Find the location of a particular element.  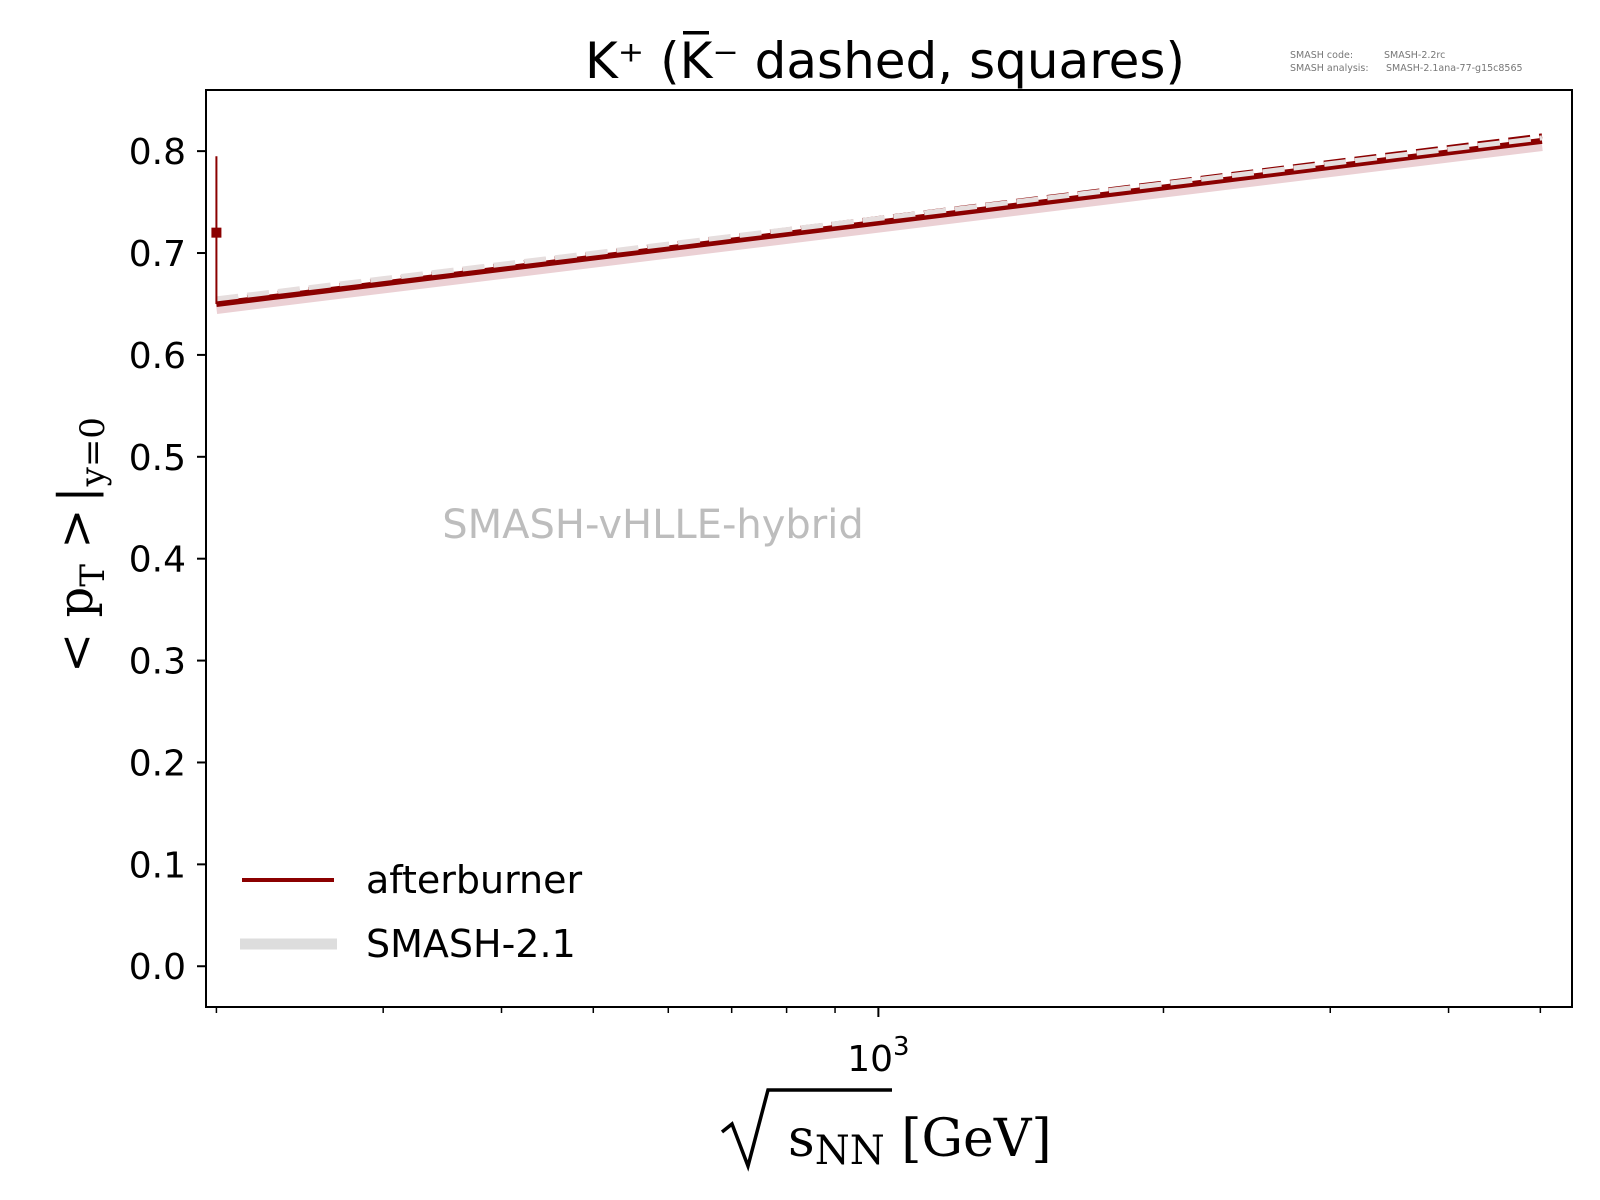

y-tick-label-1: 0.1 is located at coordinates (157, 865).